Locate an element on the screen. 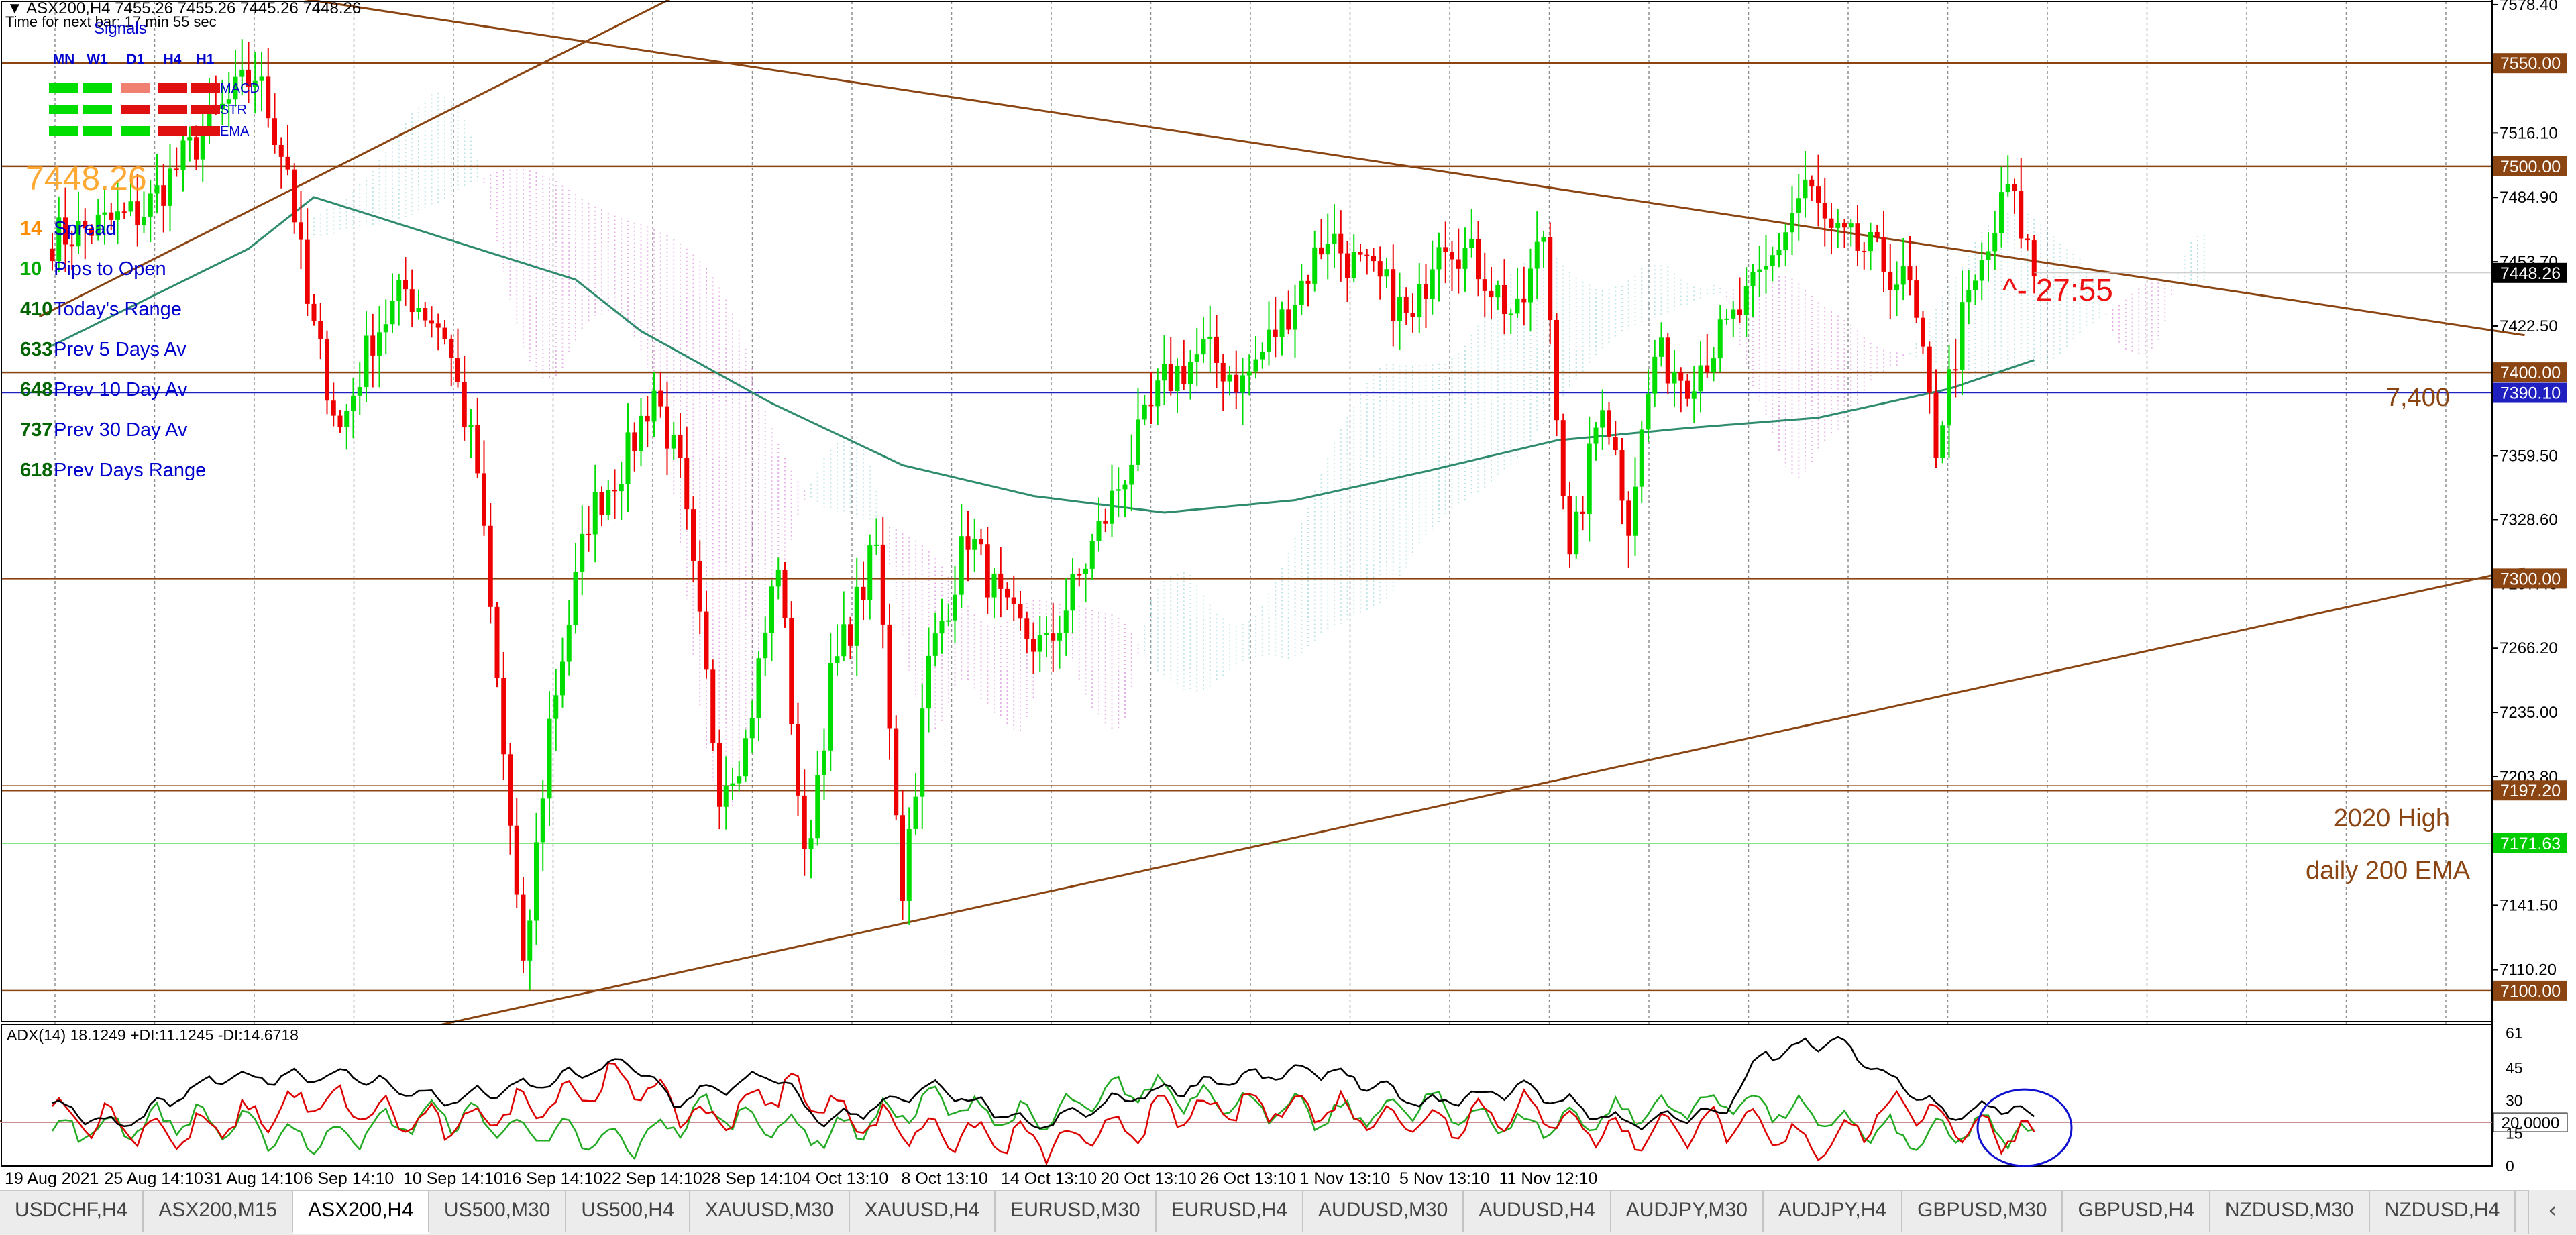 Image resolution: width=2576 pixels, height=1235 pixels. tab-us500-h4: US500,H4 is located at coordinates (628, 1211).